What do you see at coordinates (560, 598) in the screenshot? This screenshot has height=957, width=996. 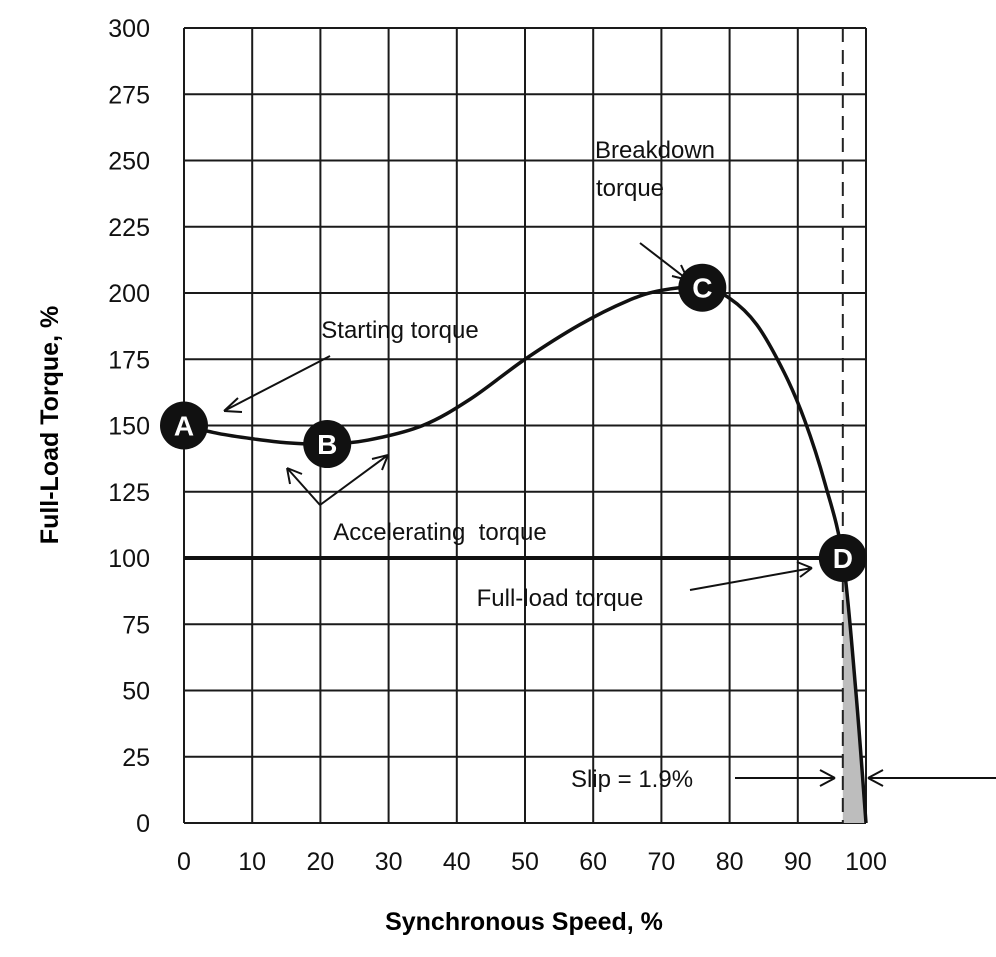 I see `full-load-torque-label: Full-load torque` at bounding box center [560, 598].